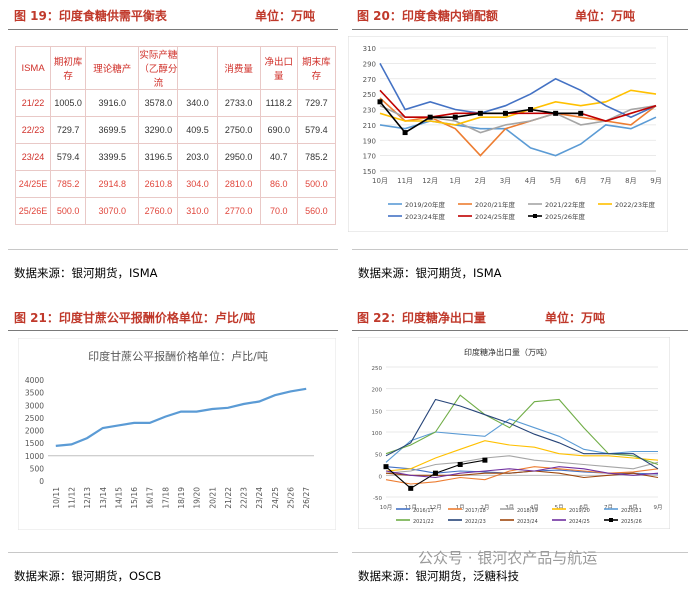 The height and width of the screenshot is (589, 694). What do you see at coordinates (173, 249) in the screenshot?
I see `panel-19-bottom-rule` at bounding box center [173, 249].